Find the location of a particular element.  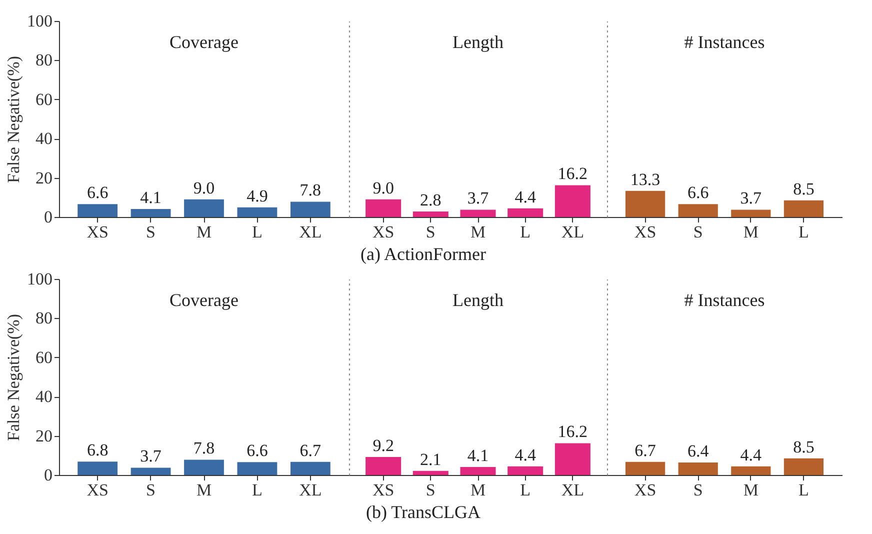

data-label: 13.3 is located at coordinates (645, 179).